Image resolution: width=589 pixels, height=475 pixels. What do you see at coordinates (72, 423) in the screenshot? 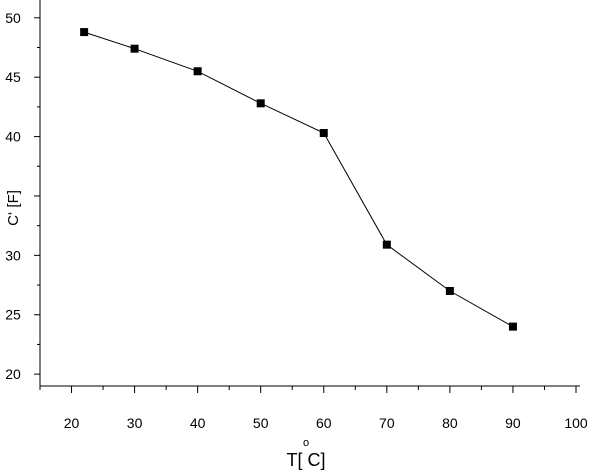
I see `x-tick-label: 20` at bounding box center [72, 423].